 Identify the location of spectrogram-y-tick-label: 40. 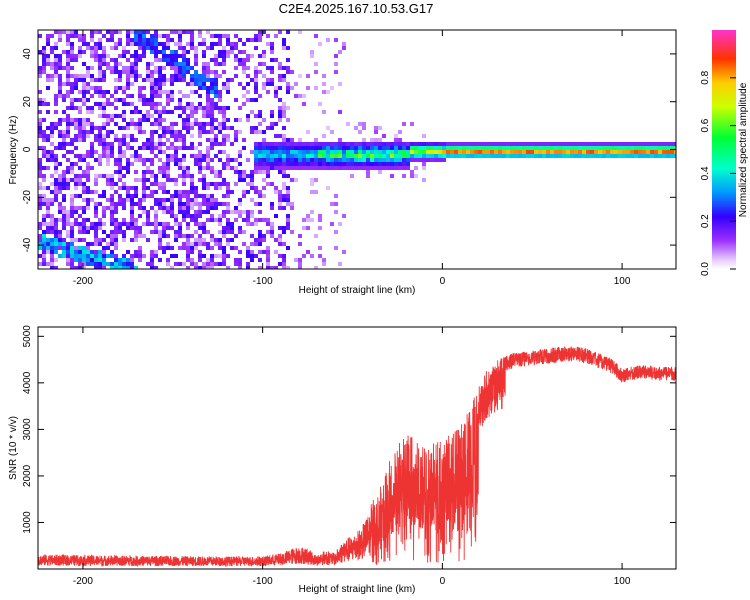
(27, 54).